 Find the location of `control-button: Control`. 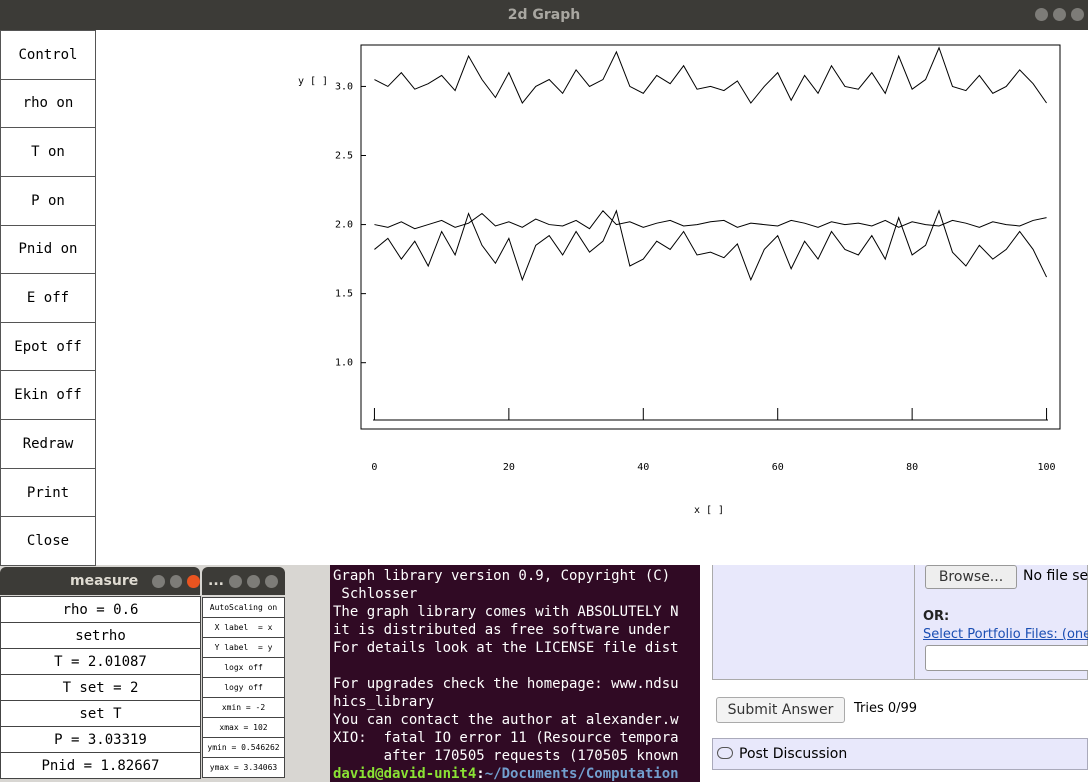

control-button: Control is located at coordinates (48, 55).